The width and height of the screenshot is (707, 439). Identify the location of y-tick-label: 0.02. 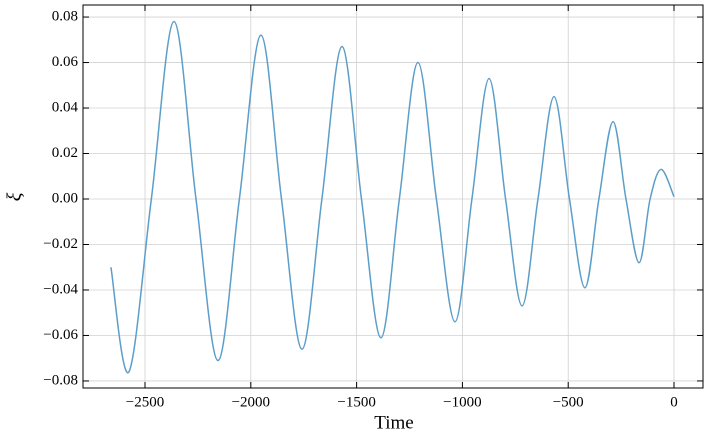
(65, 153).